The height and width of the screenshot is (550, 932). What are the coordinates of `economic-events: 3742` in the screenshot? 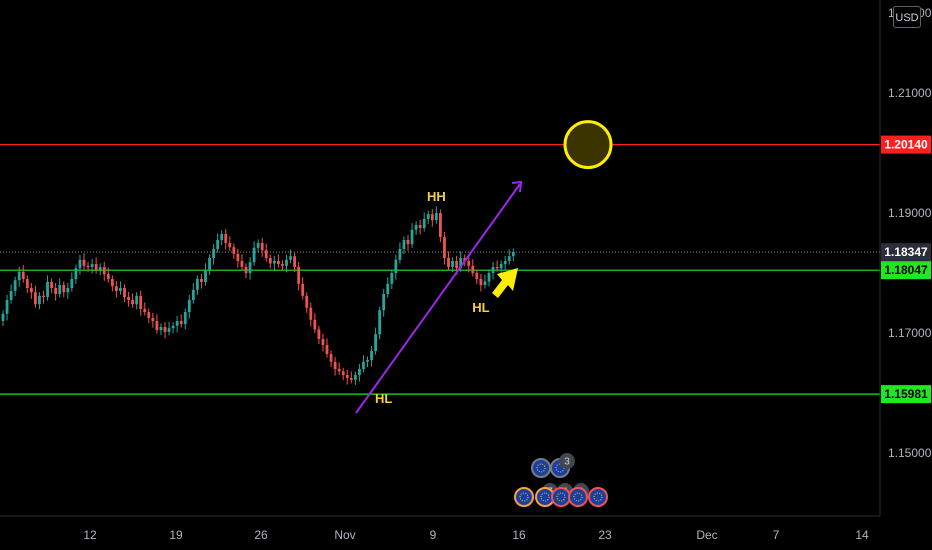 It's located at (561, 480).